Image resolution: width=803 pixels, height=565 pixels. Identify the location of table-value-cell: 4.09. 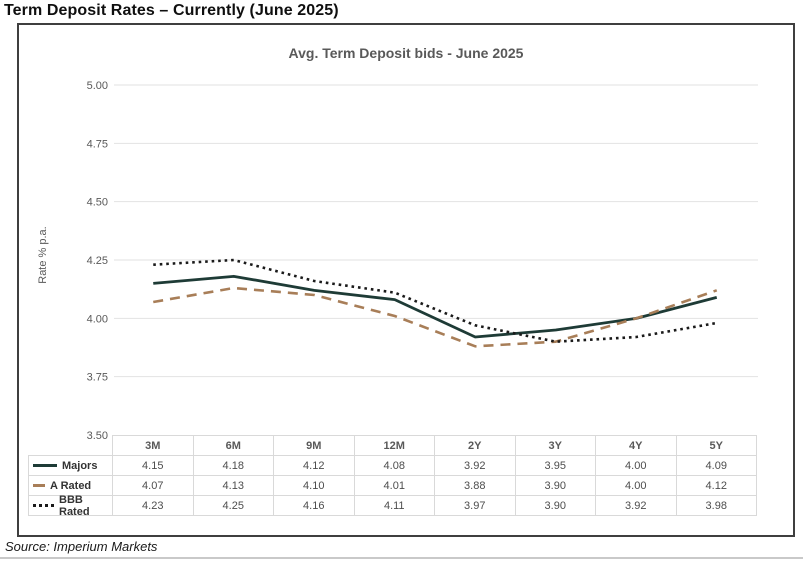
(716, 466).